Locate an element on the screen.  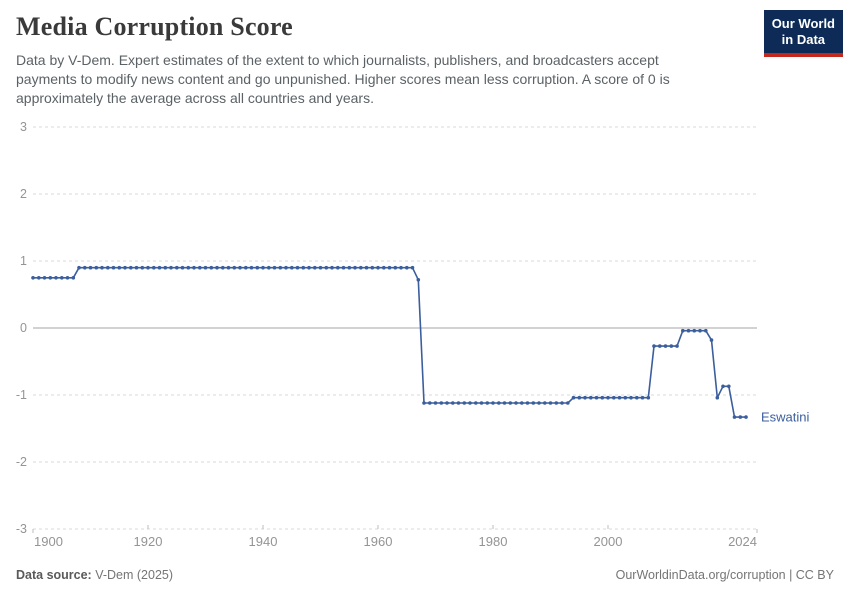
owid-logo: Our World in Data is located at coordinates (803, 33).